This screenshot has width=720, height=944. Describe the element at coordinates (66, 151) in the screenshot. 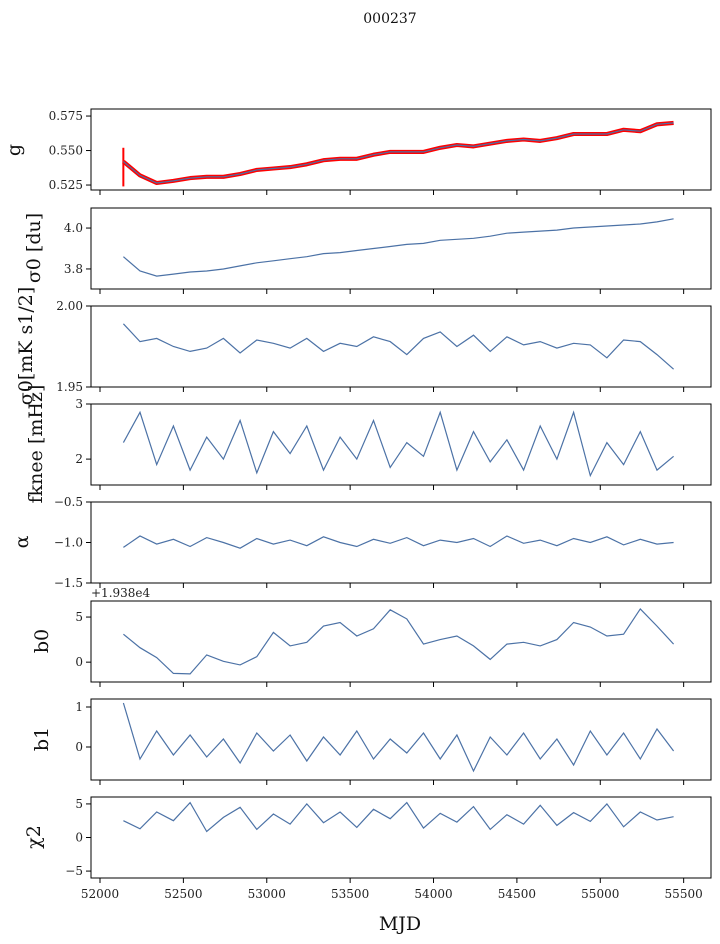

I see `y-tick-label: 0.550` at that location.